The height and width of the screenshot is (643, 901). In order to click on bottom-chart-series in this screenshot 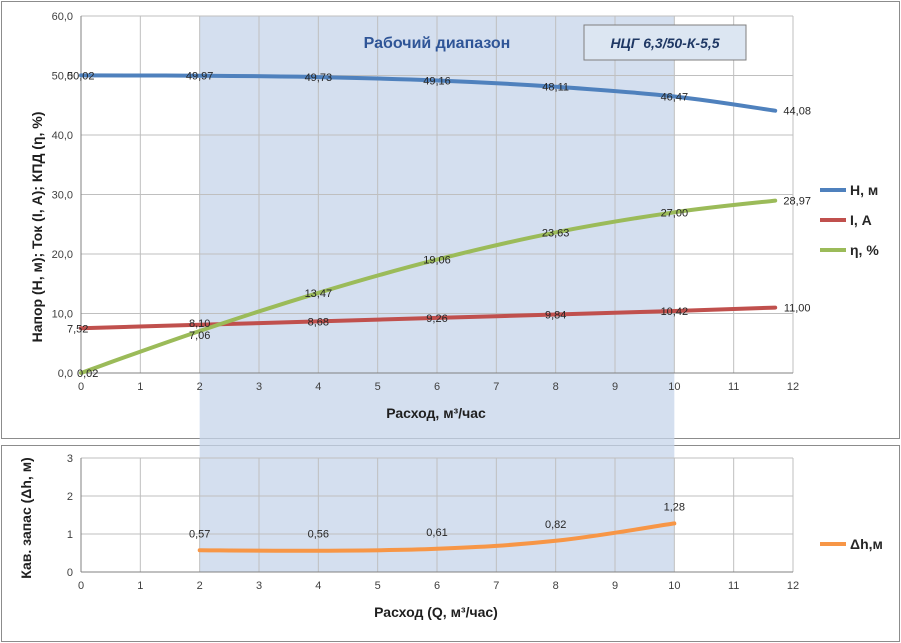, I will do `click(437, 537)`.